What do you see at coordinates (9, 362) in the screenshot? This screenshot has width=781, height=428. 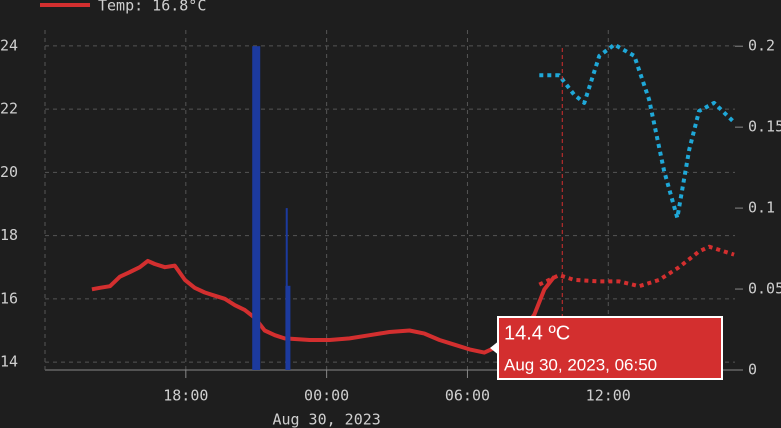 I see `y-tick-label: 14` at bounding box center [9, 362].